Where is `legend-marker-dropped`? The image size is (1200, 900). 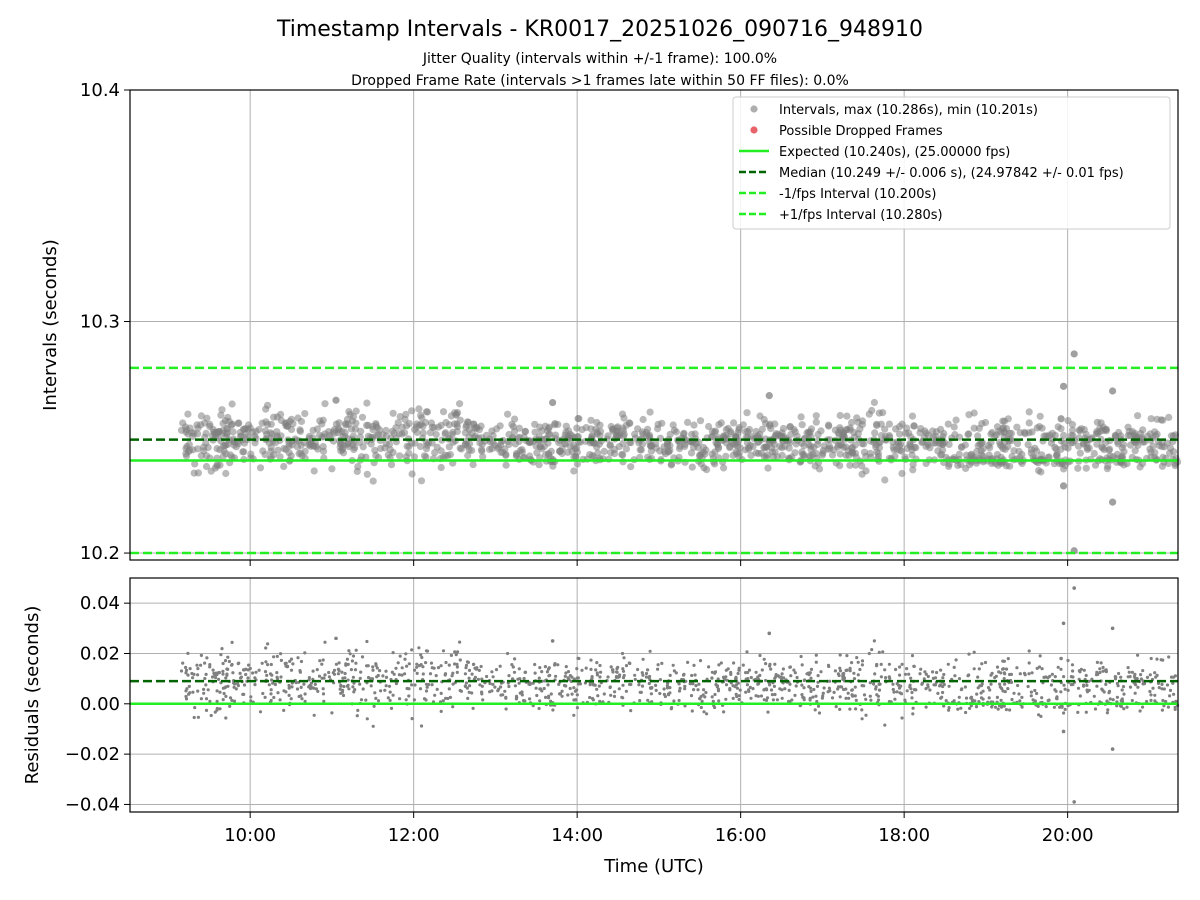 legend-marker-dropped is located at coordinates (754, 130).